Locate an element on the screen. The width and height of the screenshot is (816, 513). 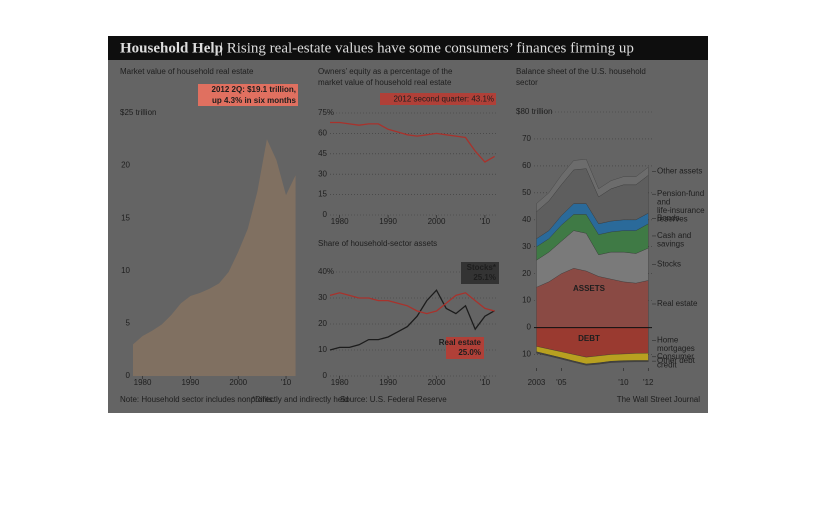
section-label: DEBT is located at coordinates (589, 338).